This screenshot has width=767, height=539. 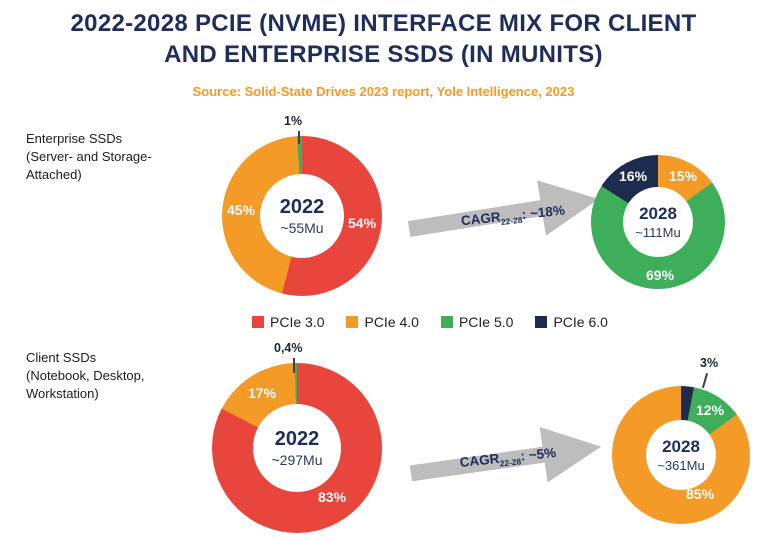 I want to click on donut-center-client-2022: 2022 ~297Mu, so click(x=297, y=448).